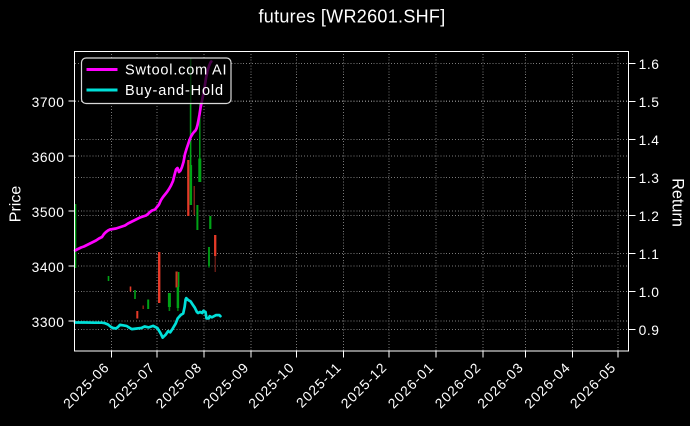 The width and height of the screenshot is (690, 426). What do you see at coordinates (16, 204) in the screenshot?
I see `svg-text: Price` at bounding box center [16, 204].